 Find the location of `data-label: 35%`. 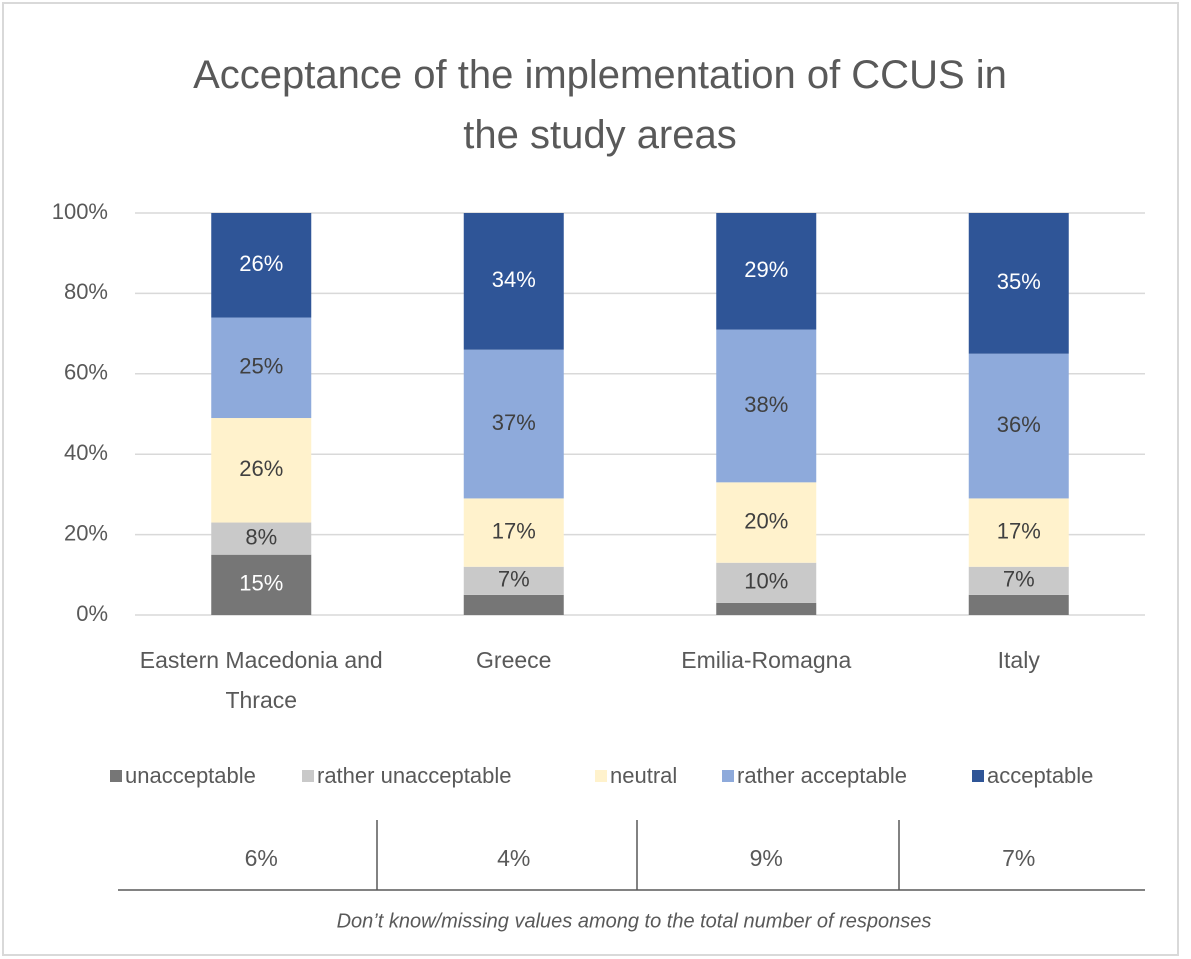

data-label: 35% is located at coordinates (1019, 281).